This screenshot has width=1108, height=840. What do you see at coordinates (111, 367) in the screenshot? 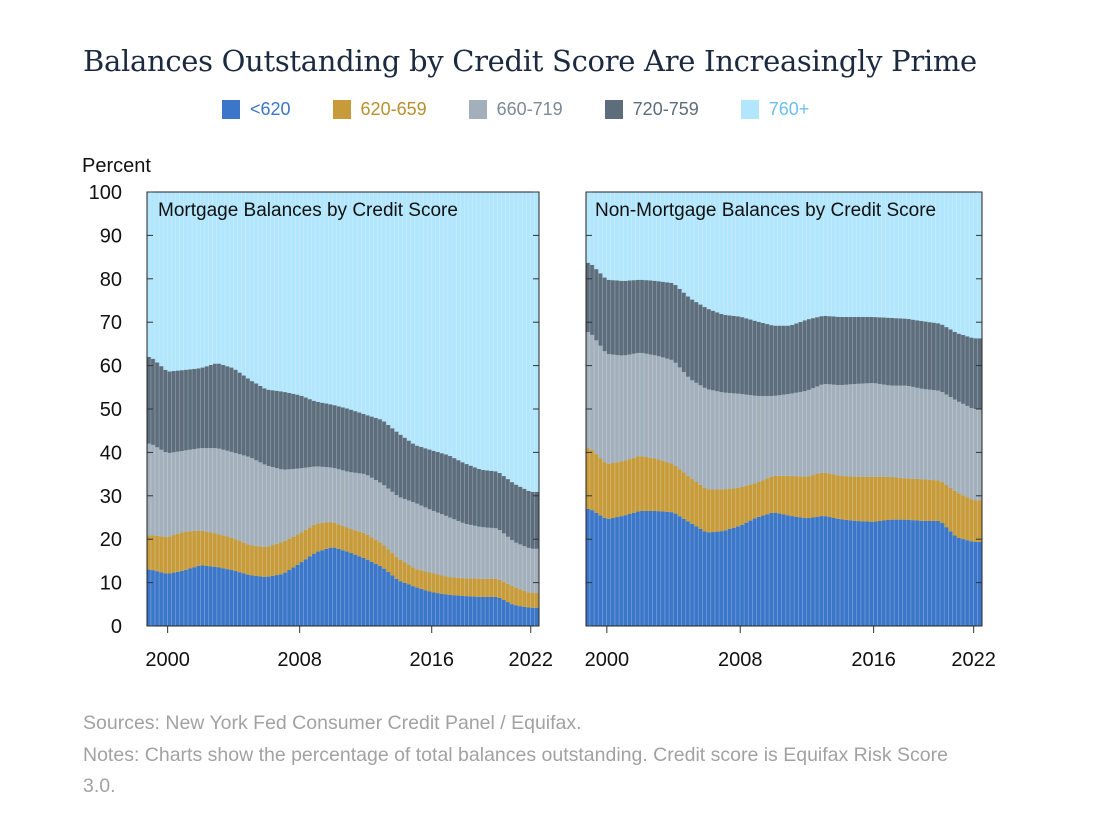
I see `y-tick-label: 60` at bounding box center [111, 367].